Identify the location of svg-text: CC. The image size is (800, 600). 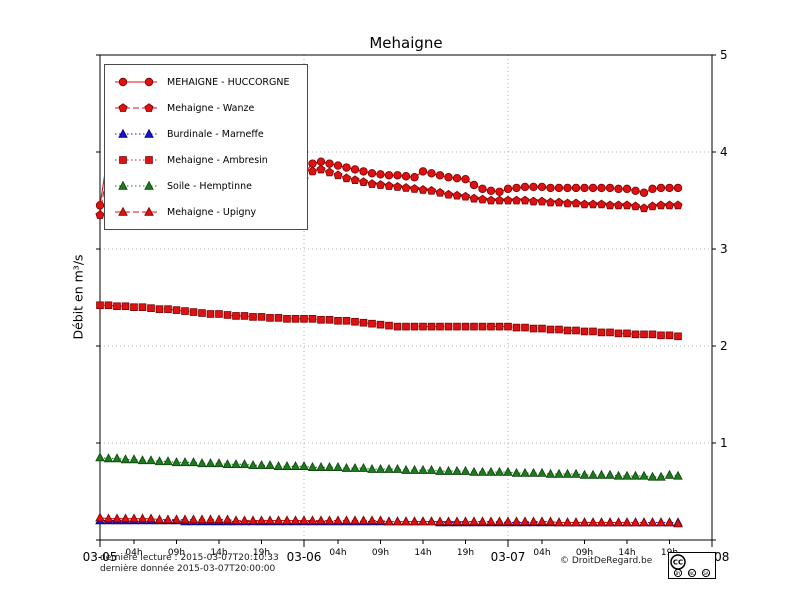
(678, 563).